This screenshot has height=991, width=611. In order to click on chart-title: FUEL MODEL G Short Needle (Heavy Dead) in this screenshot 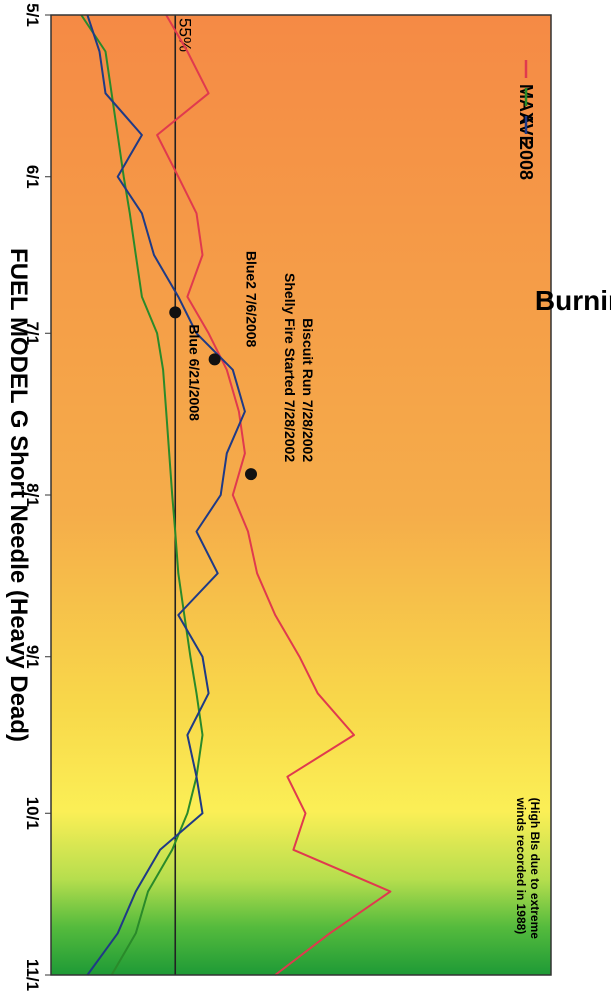, I will do `click(18, 495)`.